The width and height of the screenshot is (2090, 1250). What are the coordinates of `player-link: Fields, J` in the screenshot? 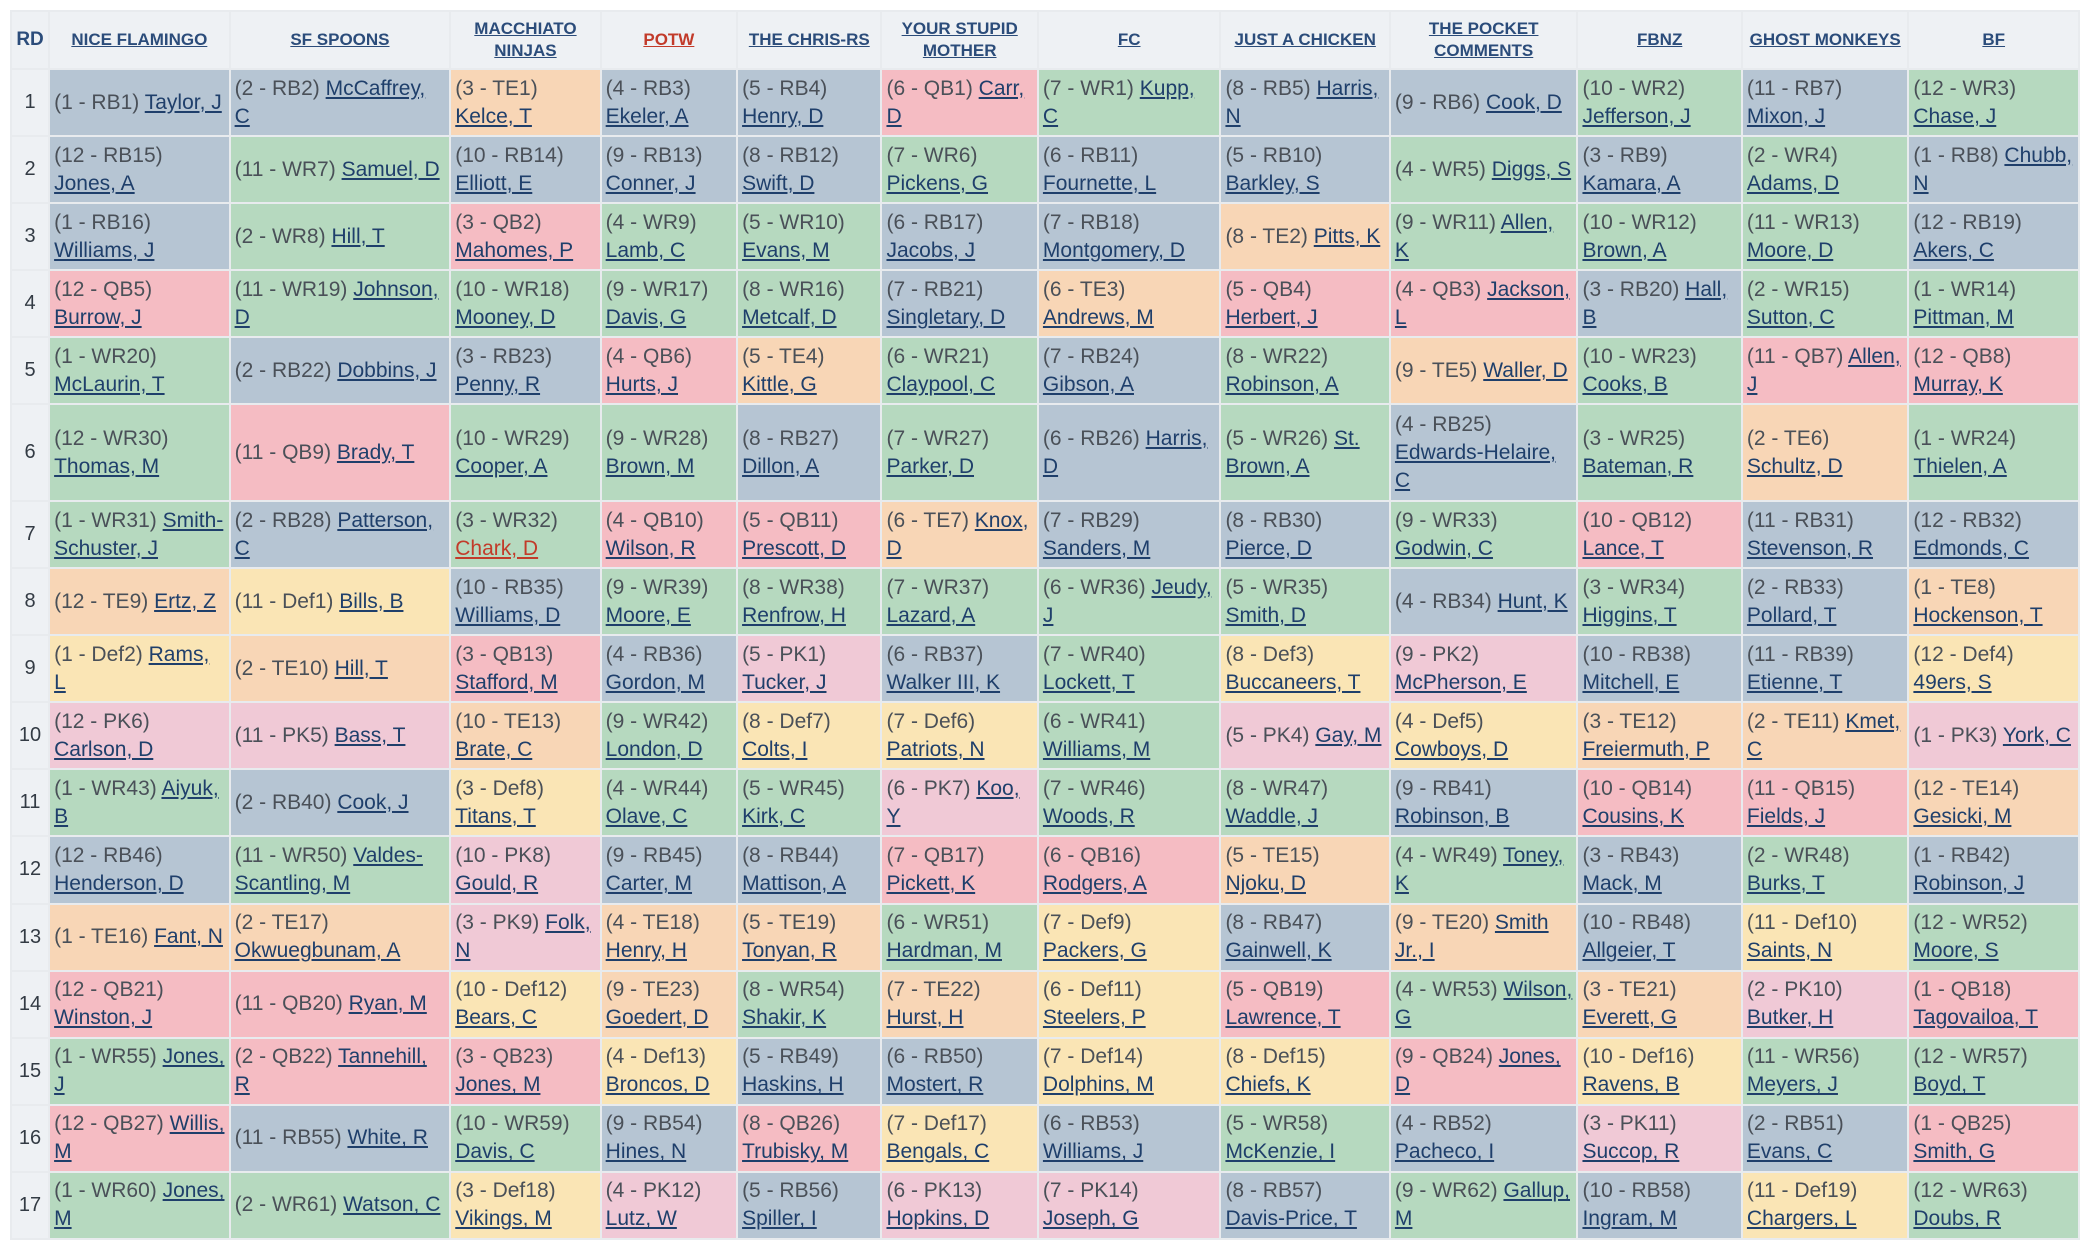 It's located at (1786, 816).